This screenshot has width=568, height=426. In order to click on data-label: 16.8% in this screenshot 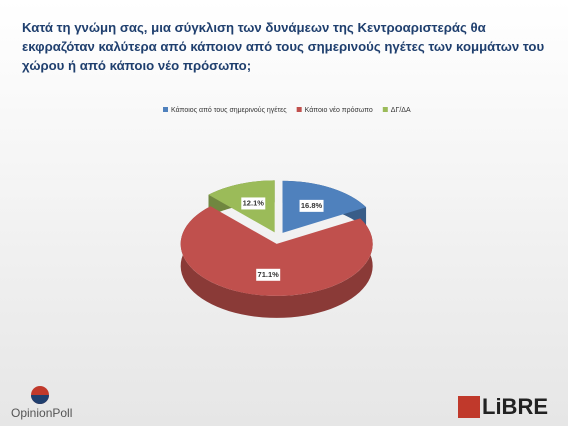, I will do `click(312, 205)`.